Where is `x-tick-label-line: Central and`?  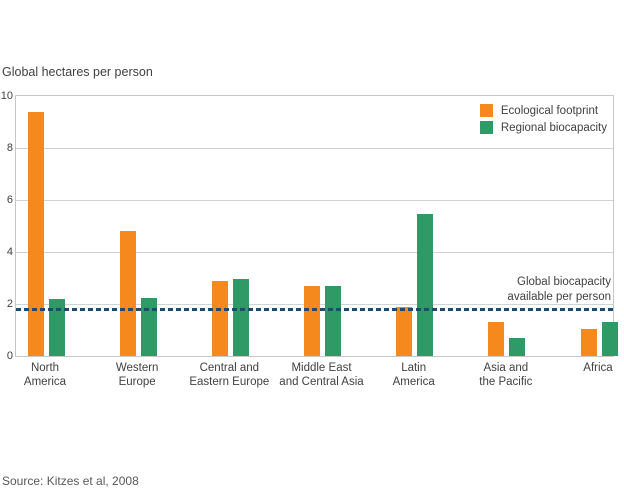
x-tick-label-line: Central and is located at coordinates (229, 368).